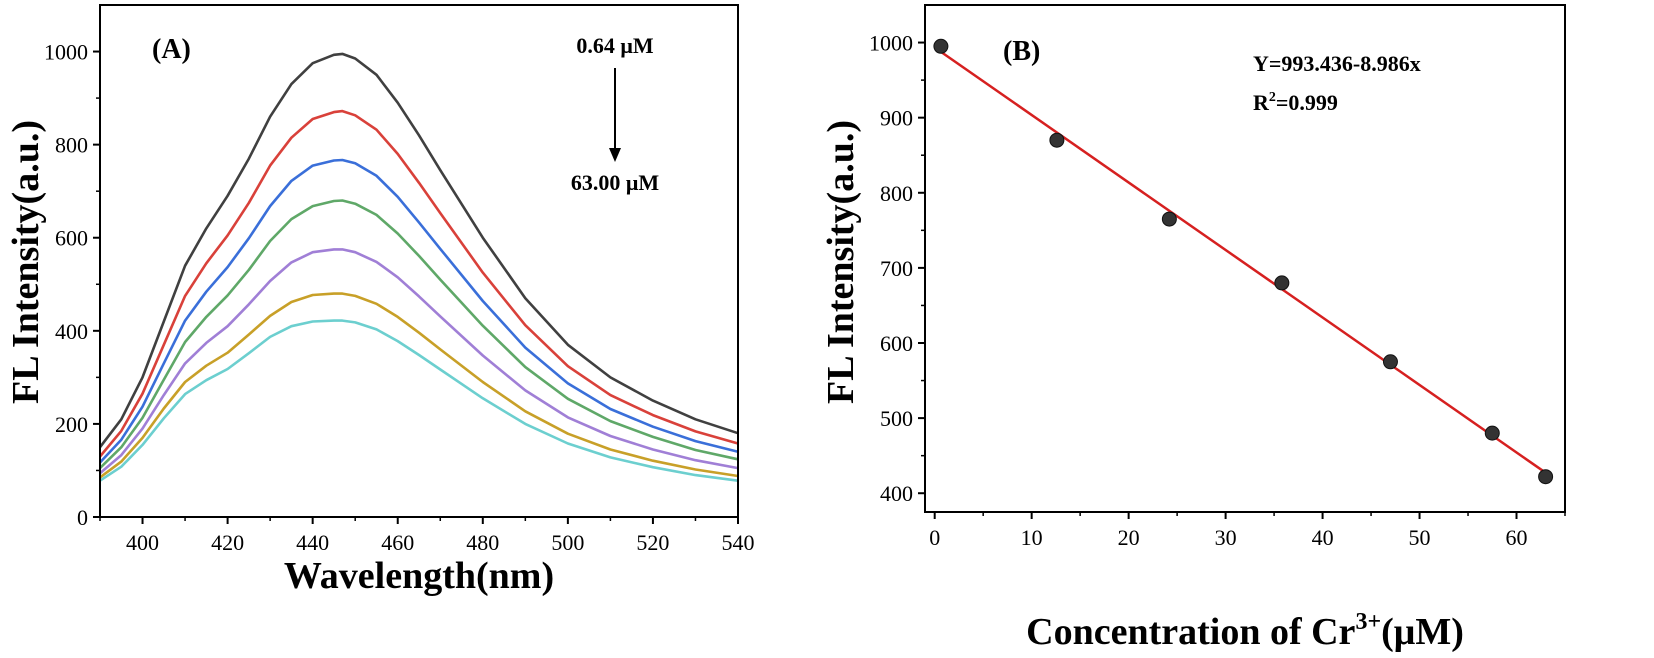 This screenshot has height=658, width=1654. I want to click on panel-b-x-tick-label: 10, so click(1032, 537).